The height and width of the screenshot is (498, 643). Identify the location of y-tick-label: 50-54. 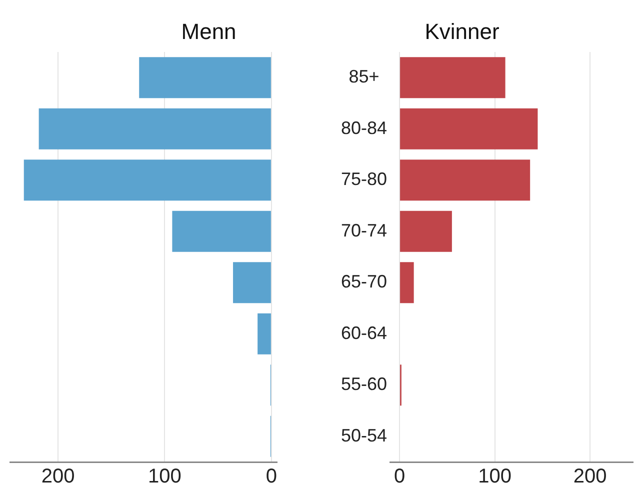
(364, 435).